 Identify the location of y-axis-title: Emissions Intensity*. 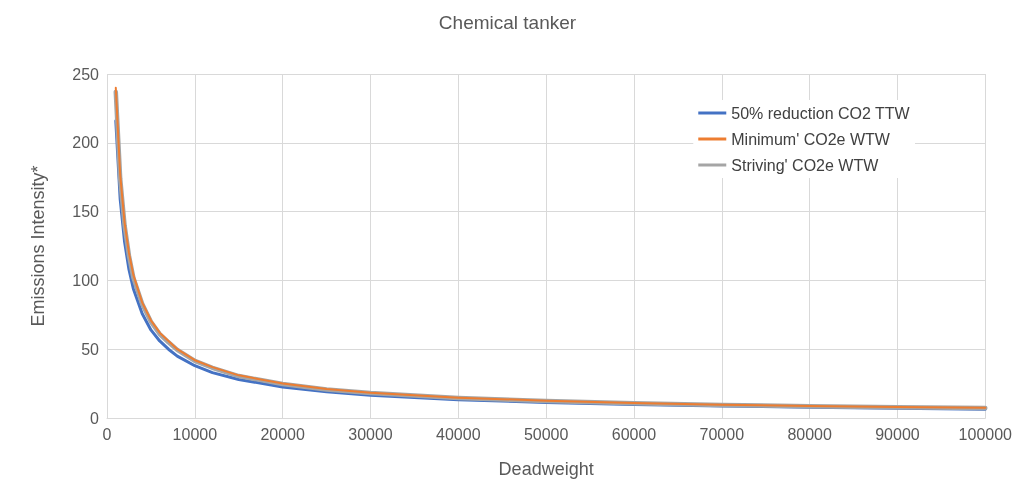
(38, 246).